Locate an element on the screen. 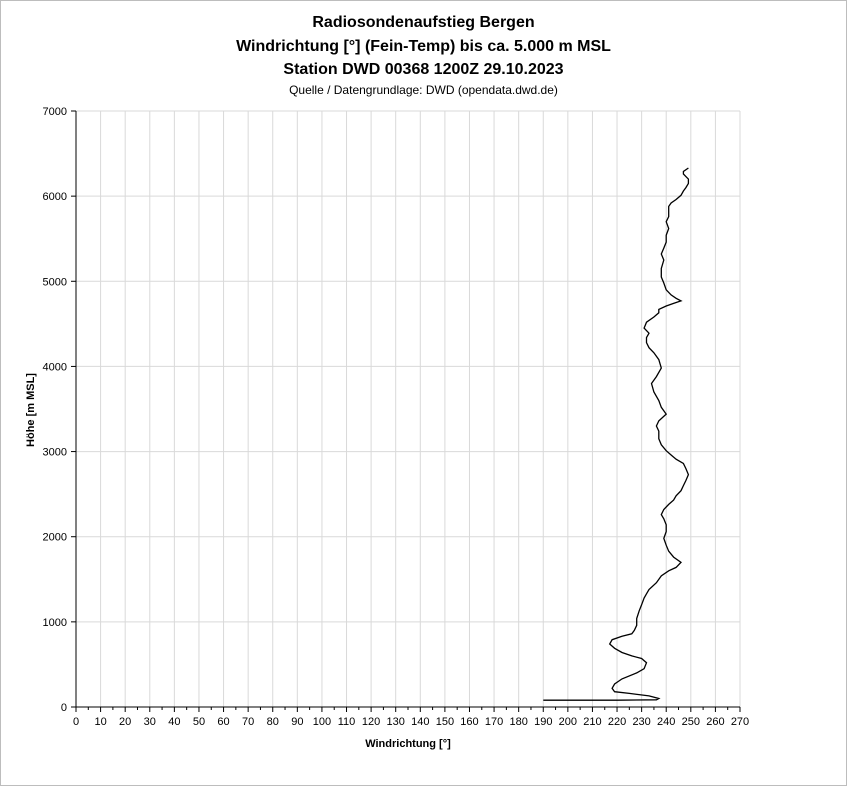 The image size is (847, 786). x-tick-label: 230 is located at coordinates (641, 722).